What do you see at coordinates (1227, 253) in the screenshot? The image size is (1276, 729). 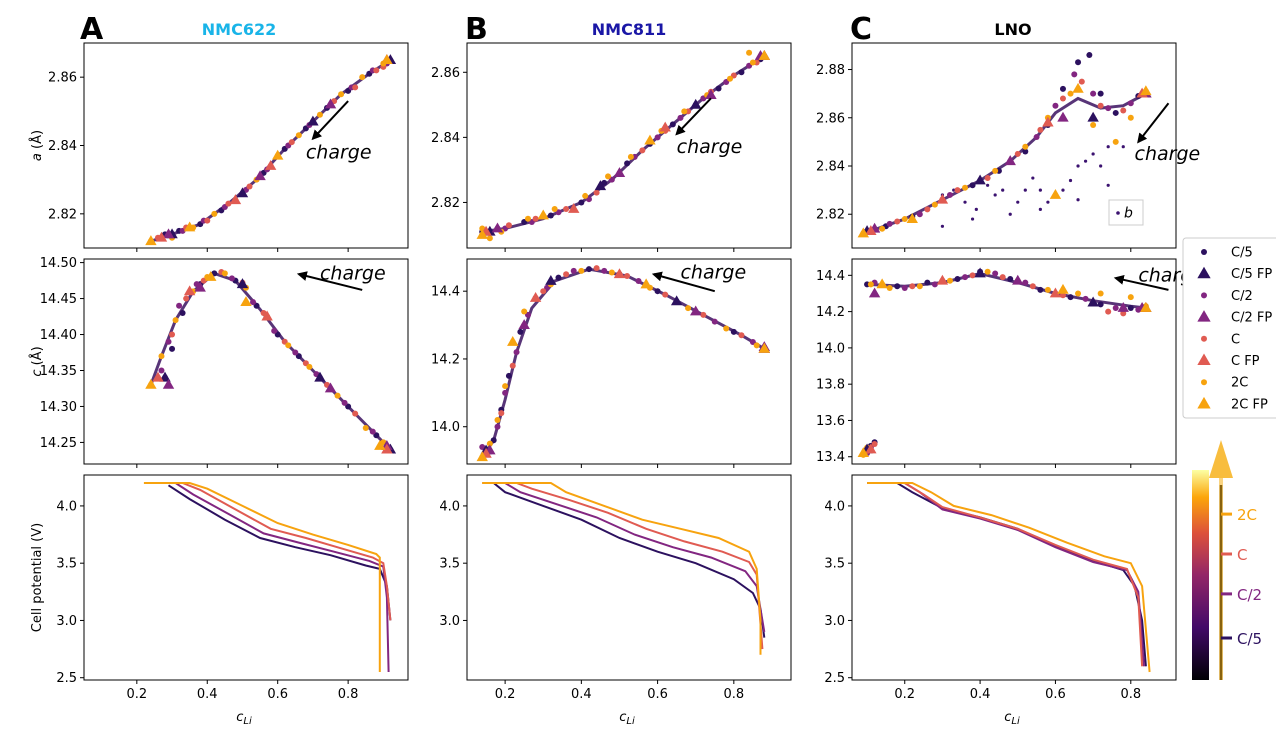 I see `legend-entry: C/5` at bounding box center [1227, 253].